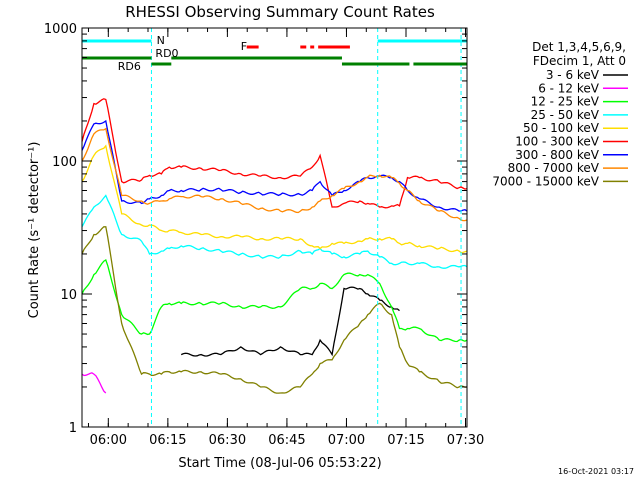 Image resolution: width=640 pixels, height=484 pixels. What do you see at coordinates (34, 230) in the screenshot?
I see `y-axis-label: Count Rate (s⁻¹ detector⁻¹)` at bounding box center [34, 230].